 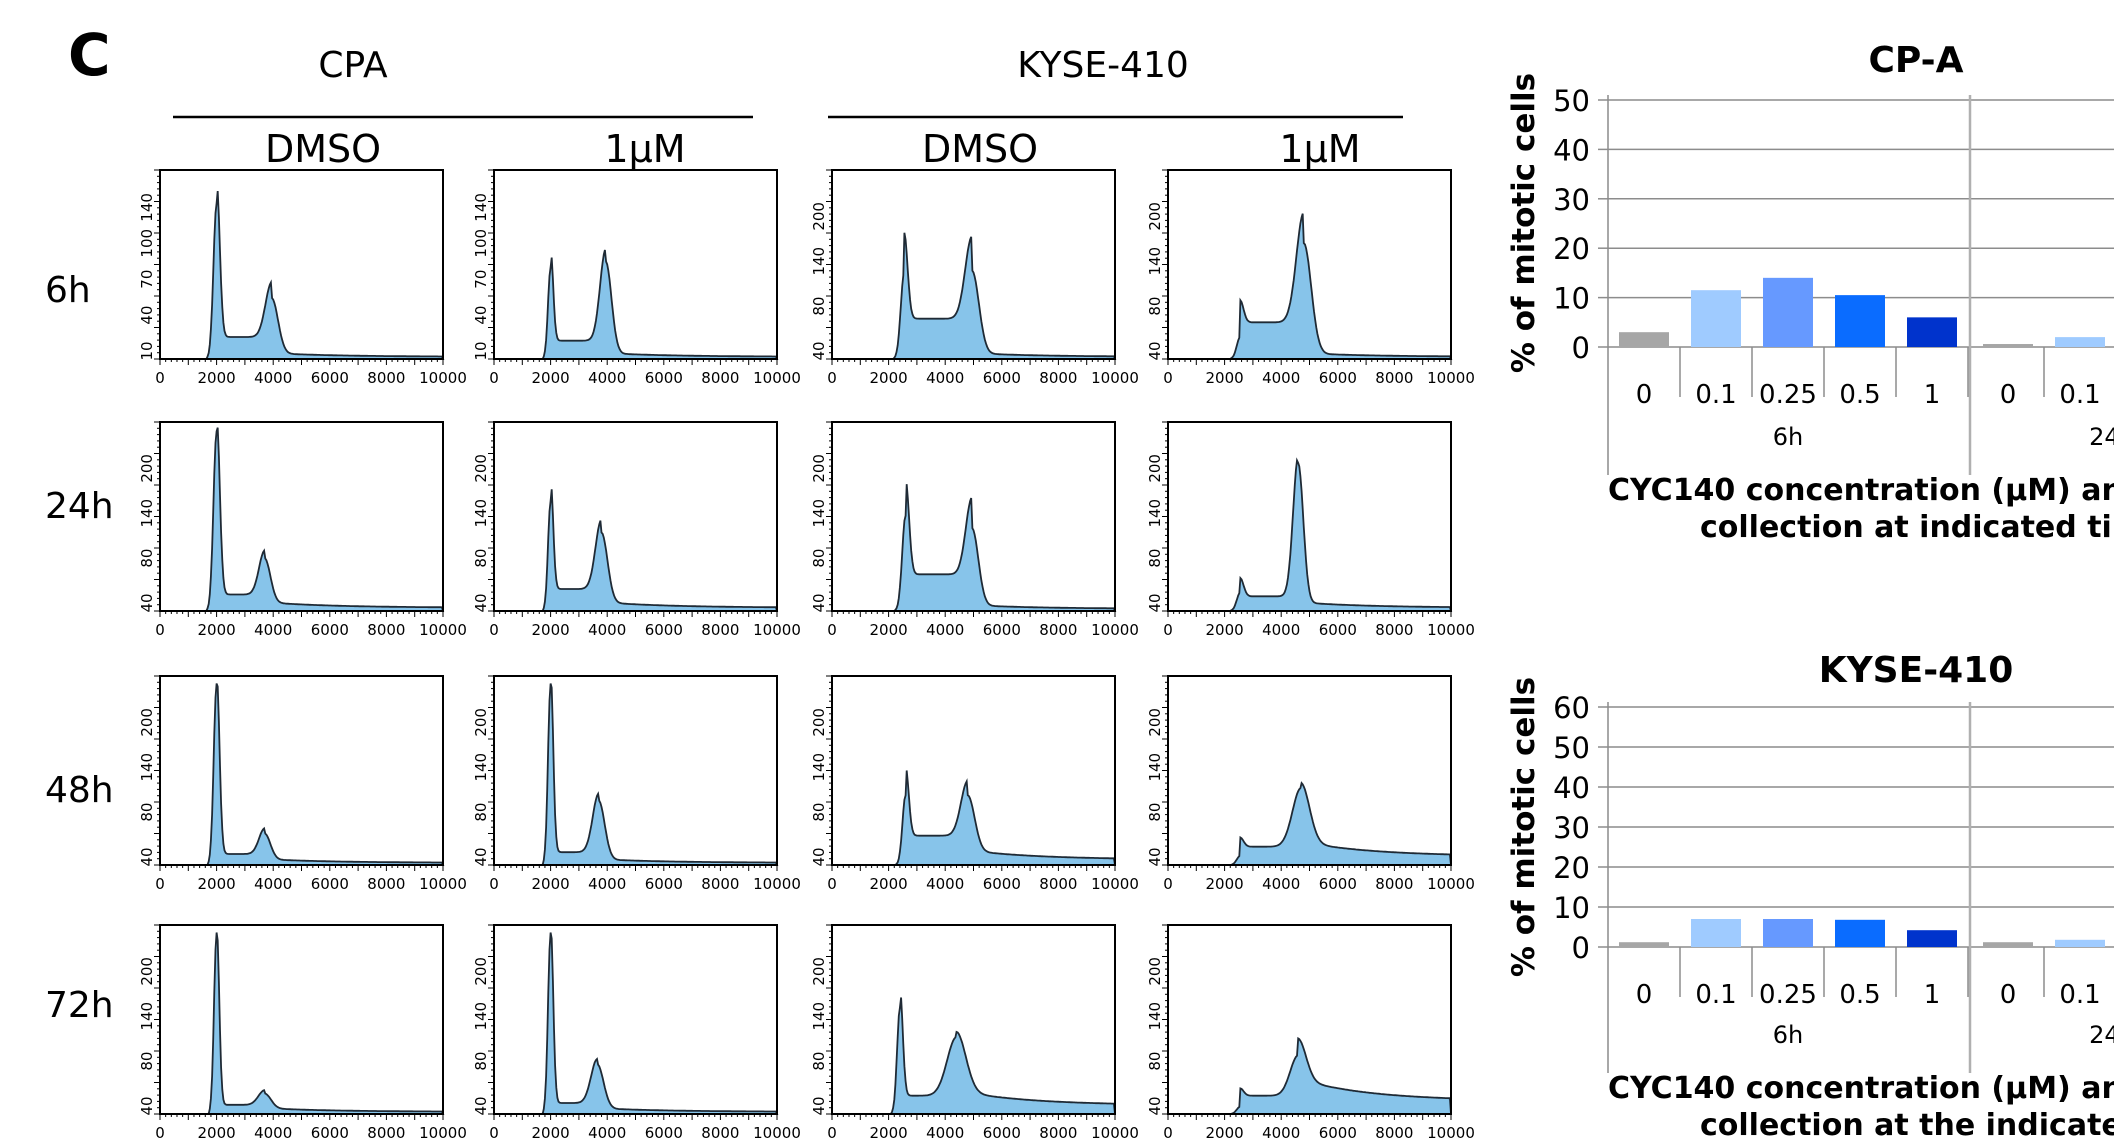 I want to click on category-label: 0.25, so click(x=1788, y=395).